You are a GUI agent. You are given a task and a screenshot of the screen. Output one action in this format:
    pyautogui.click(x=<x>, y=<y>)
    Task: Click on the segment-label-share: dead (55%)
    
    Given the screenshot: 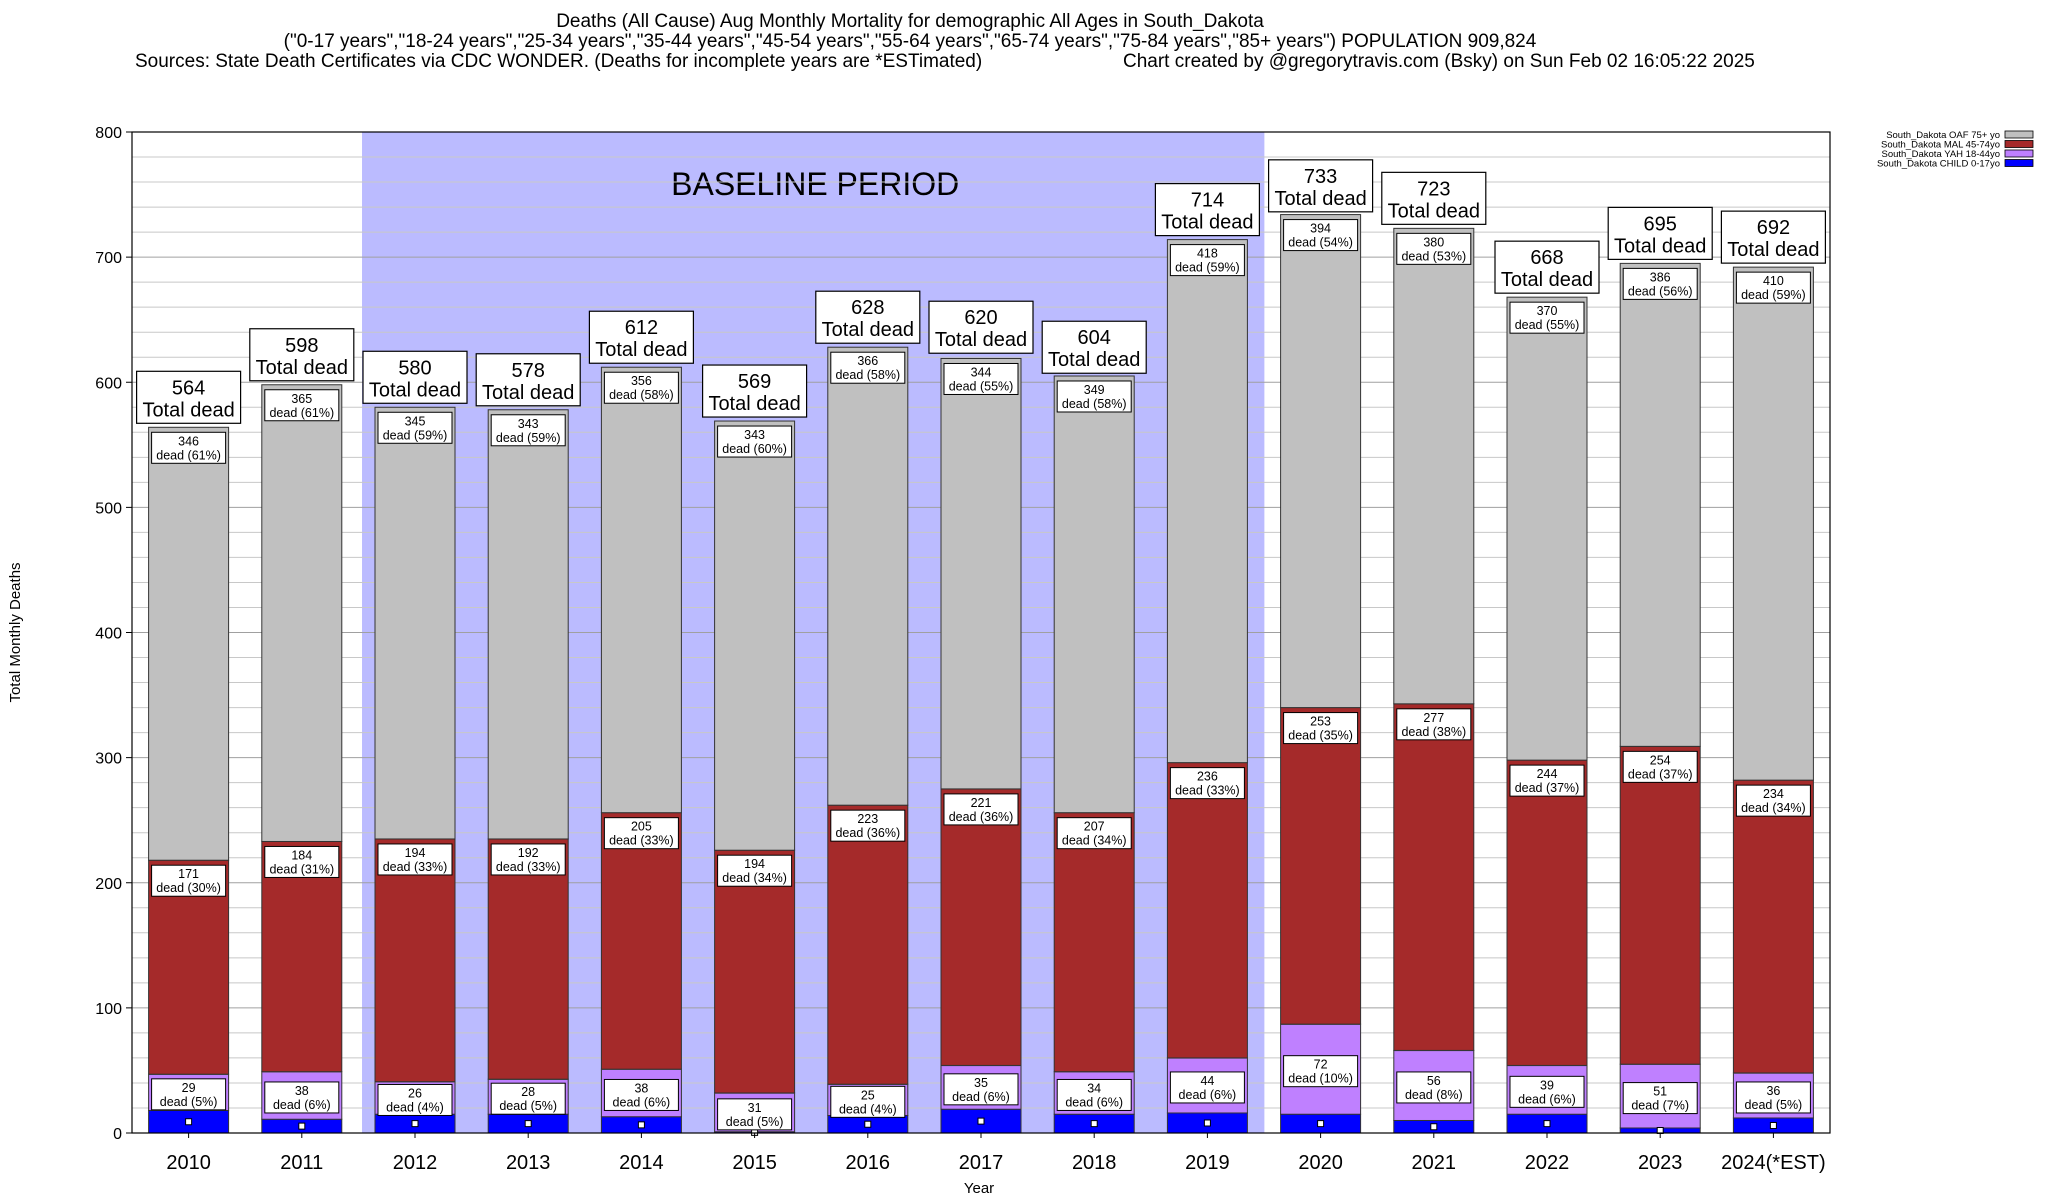 What is the action you would take?
    pyautogui.click(x=1547, y=325)
    